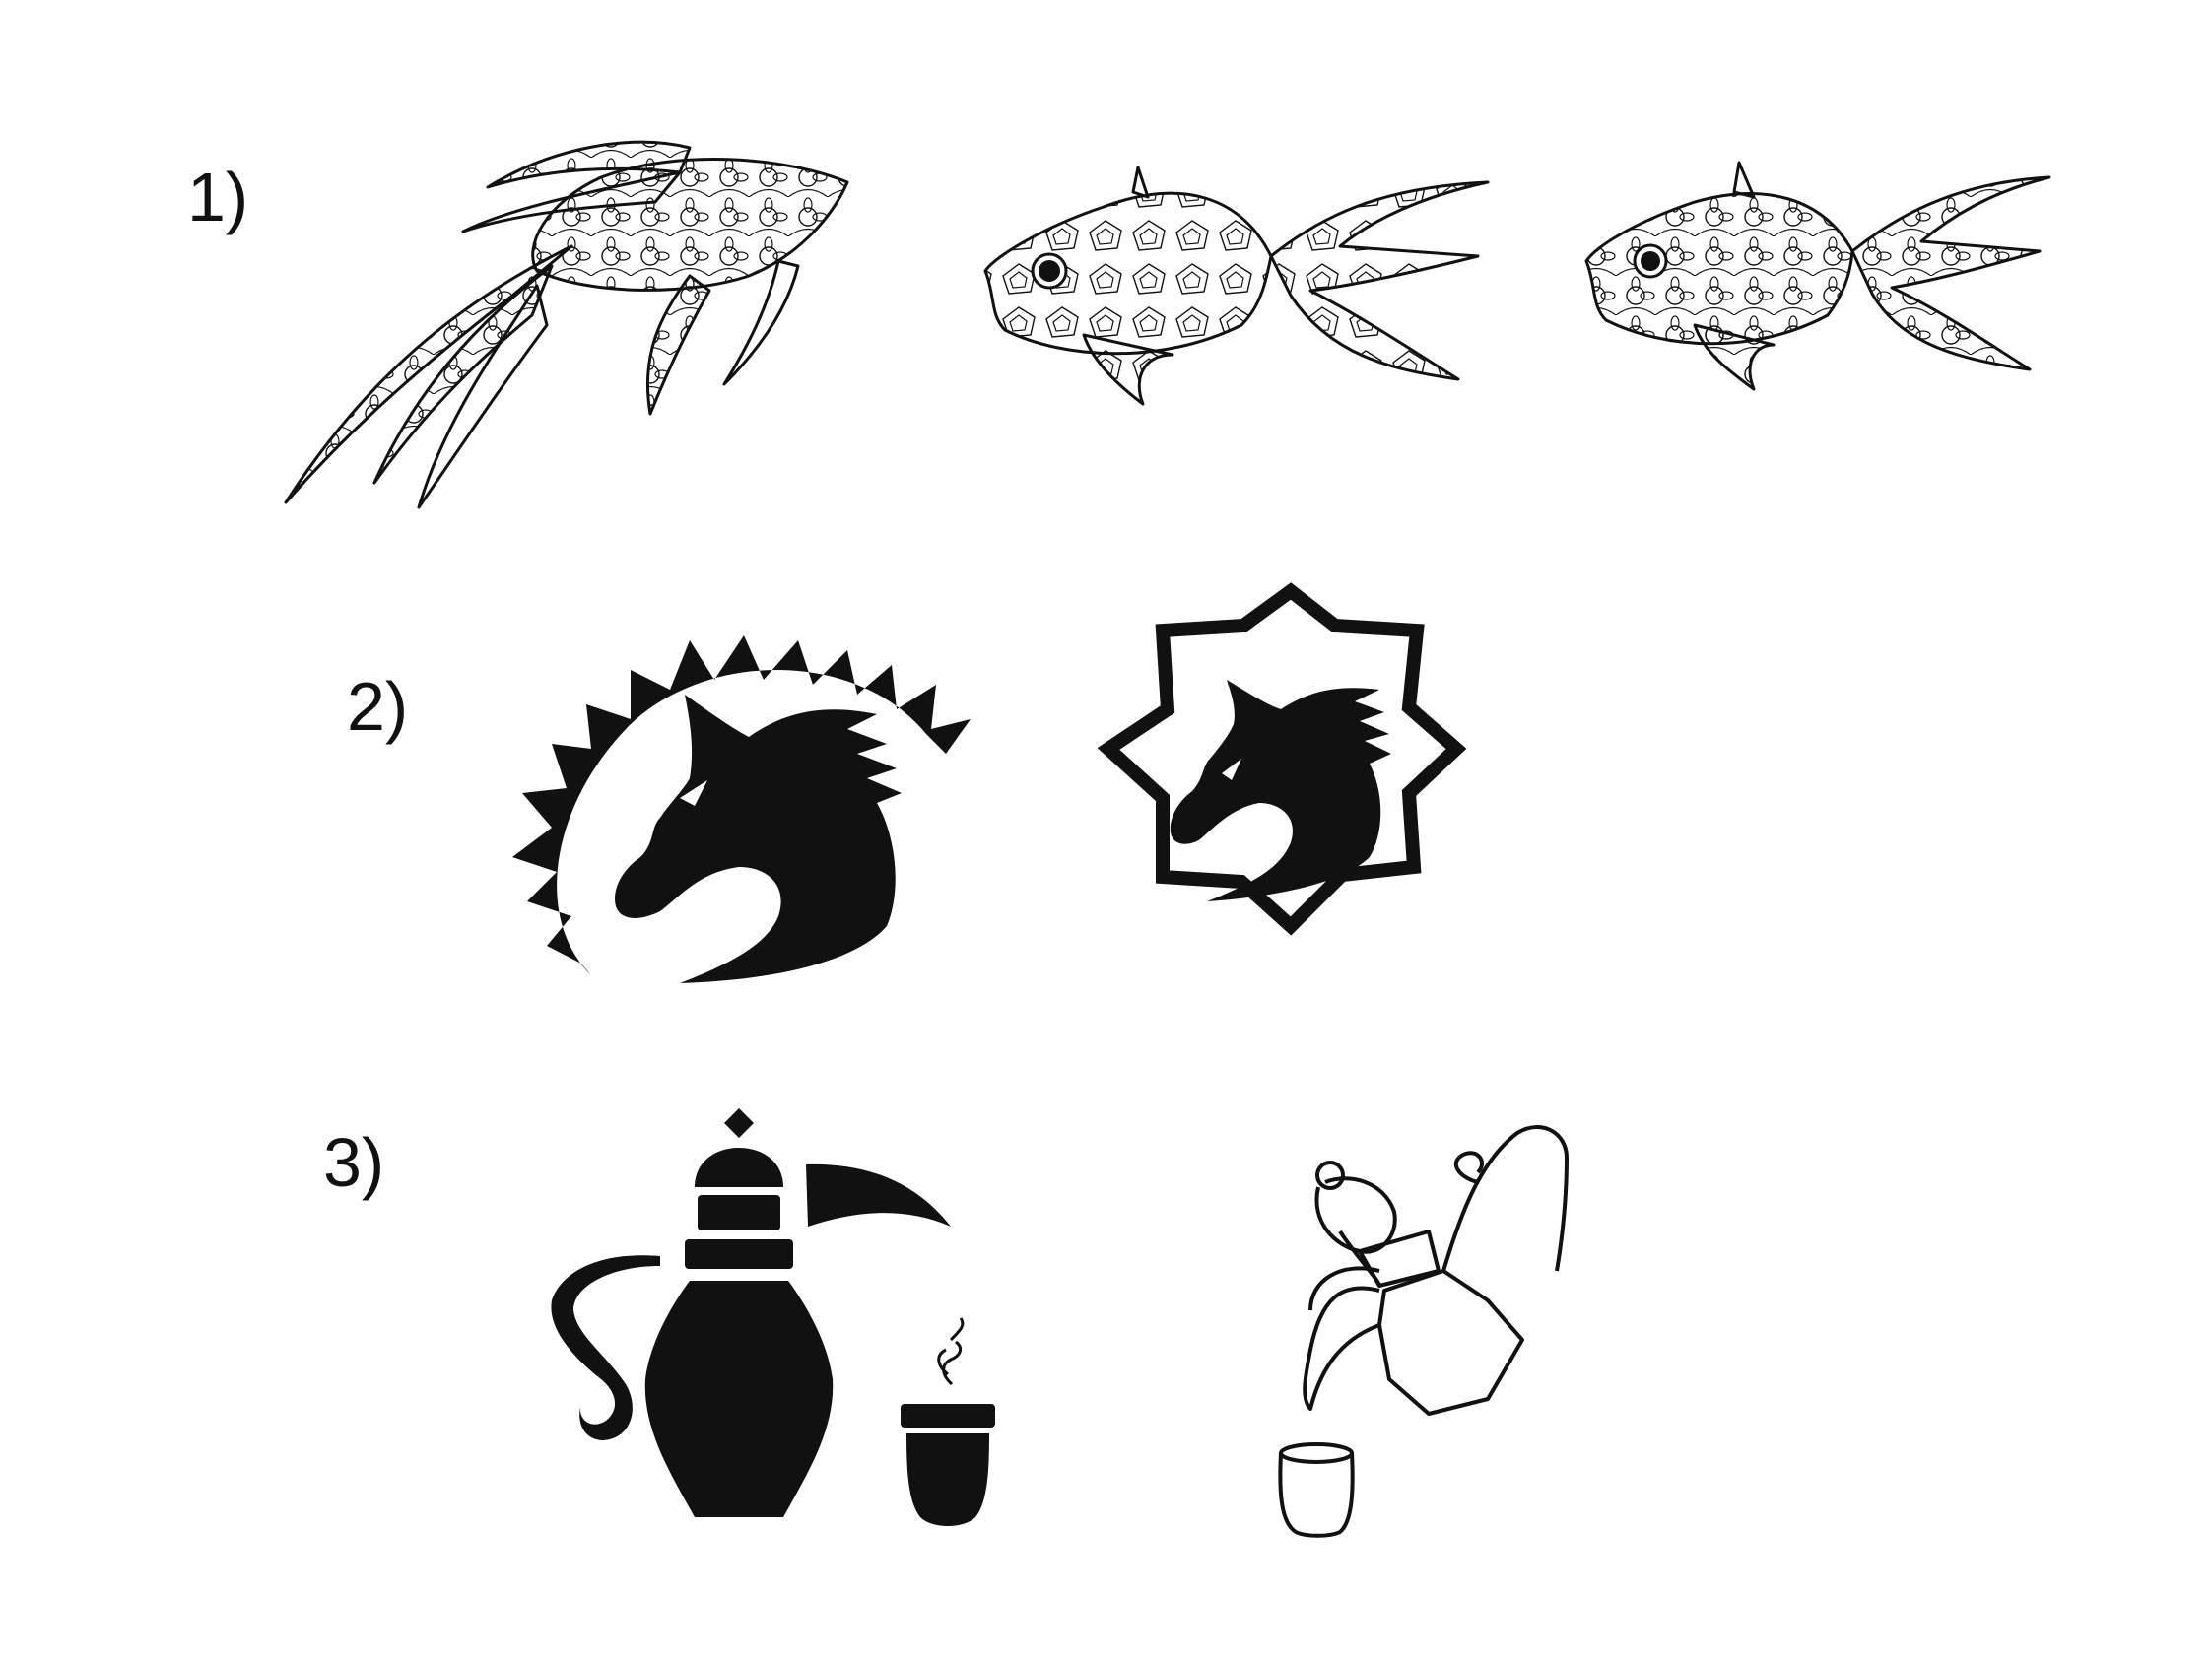 The image size is (2212, 1662). What do you see at coordinates (1316, 1490) in the screenshot?
I see `cup-outline-icon` at bounding box center [1316, 1490].